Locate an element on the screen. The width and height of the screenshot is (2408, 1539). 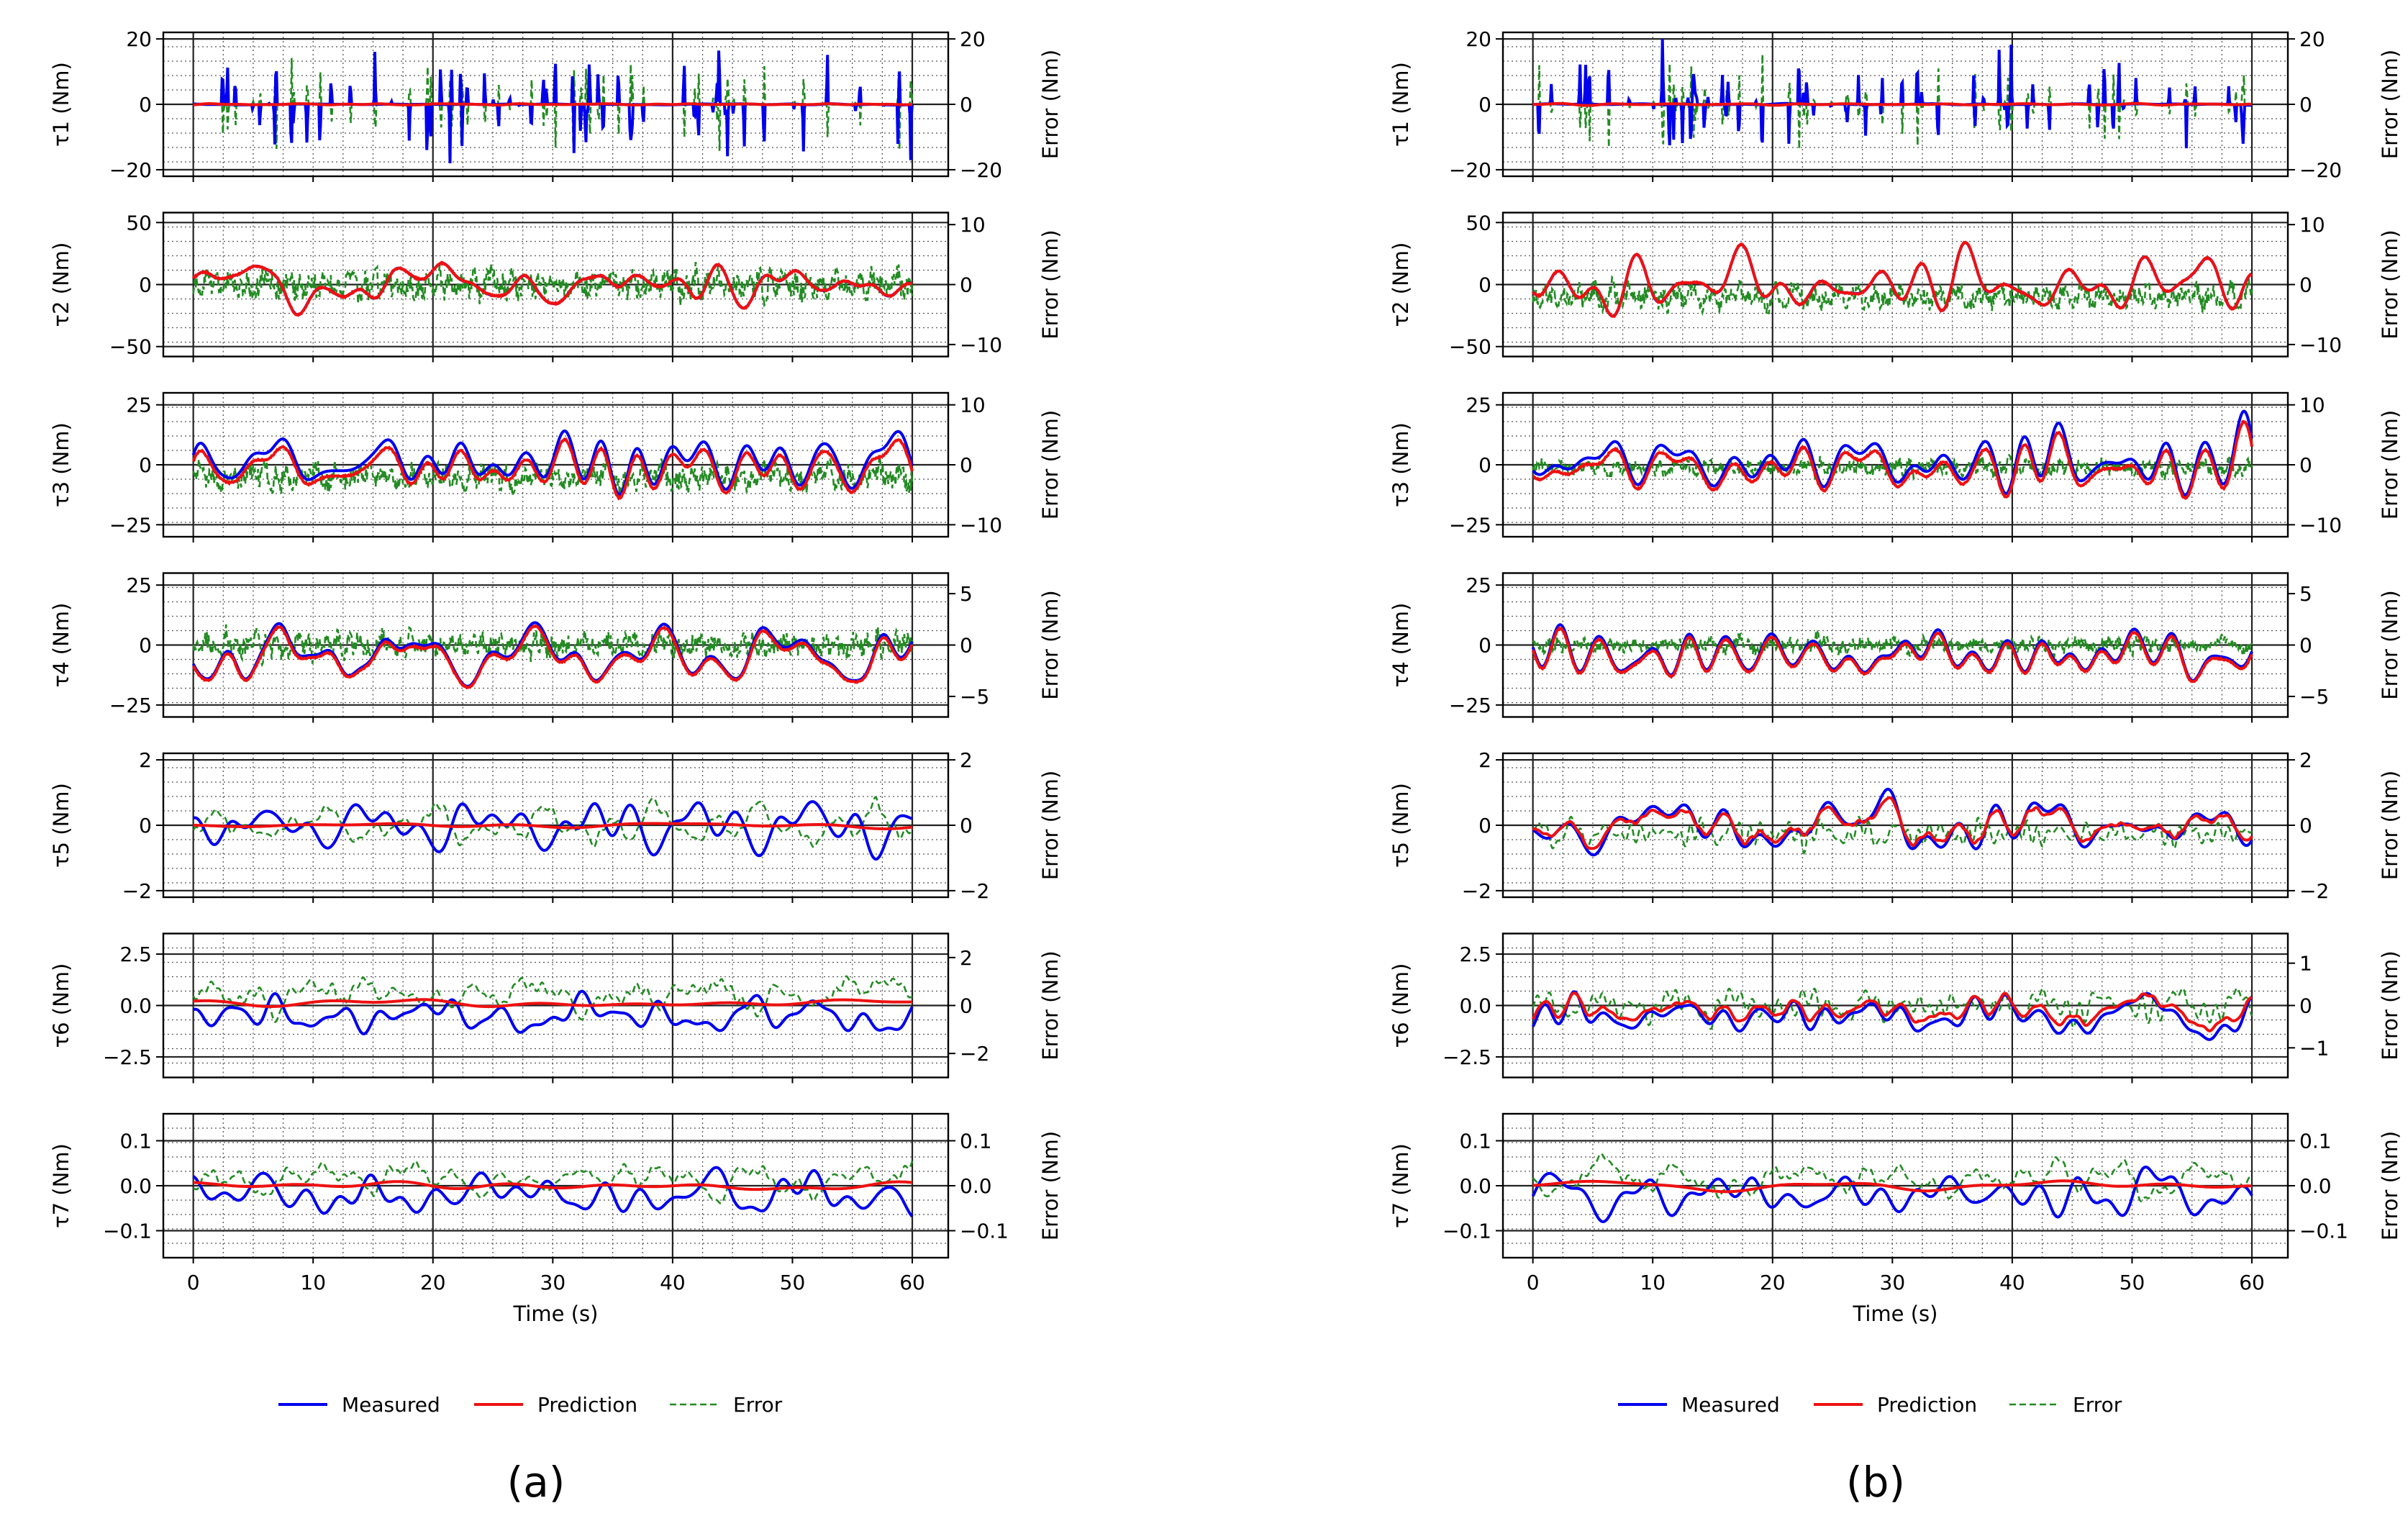
subplot-tau4: 25 0 −25 5 0 −5 τ4 (Nm) Error (Nm) is located at coordinates (1895, 647).